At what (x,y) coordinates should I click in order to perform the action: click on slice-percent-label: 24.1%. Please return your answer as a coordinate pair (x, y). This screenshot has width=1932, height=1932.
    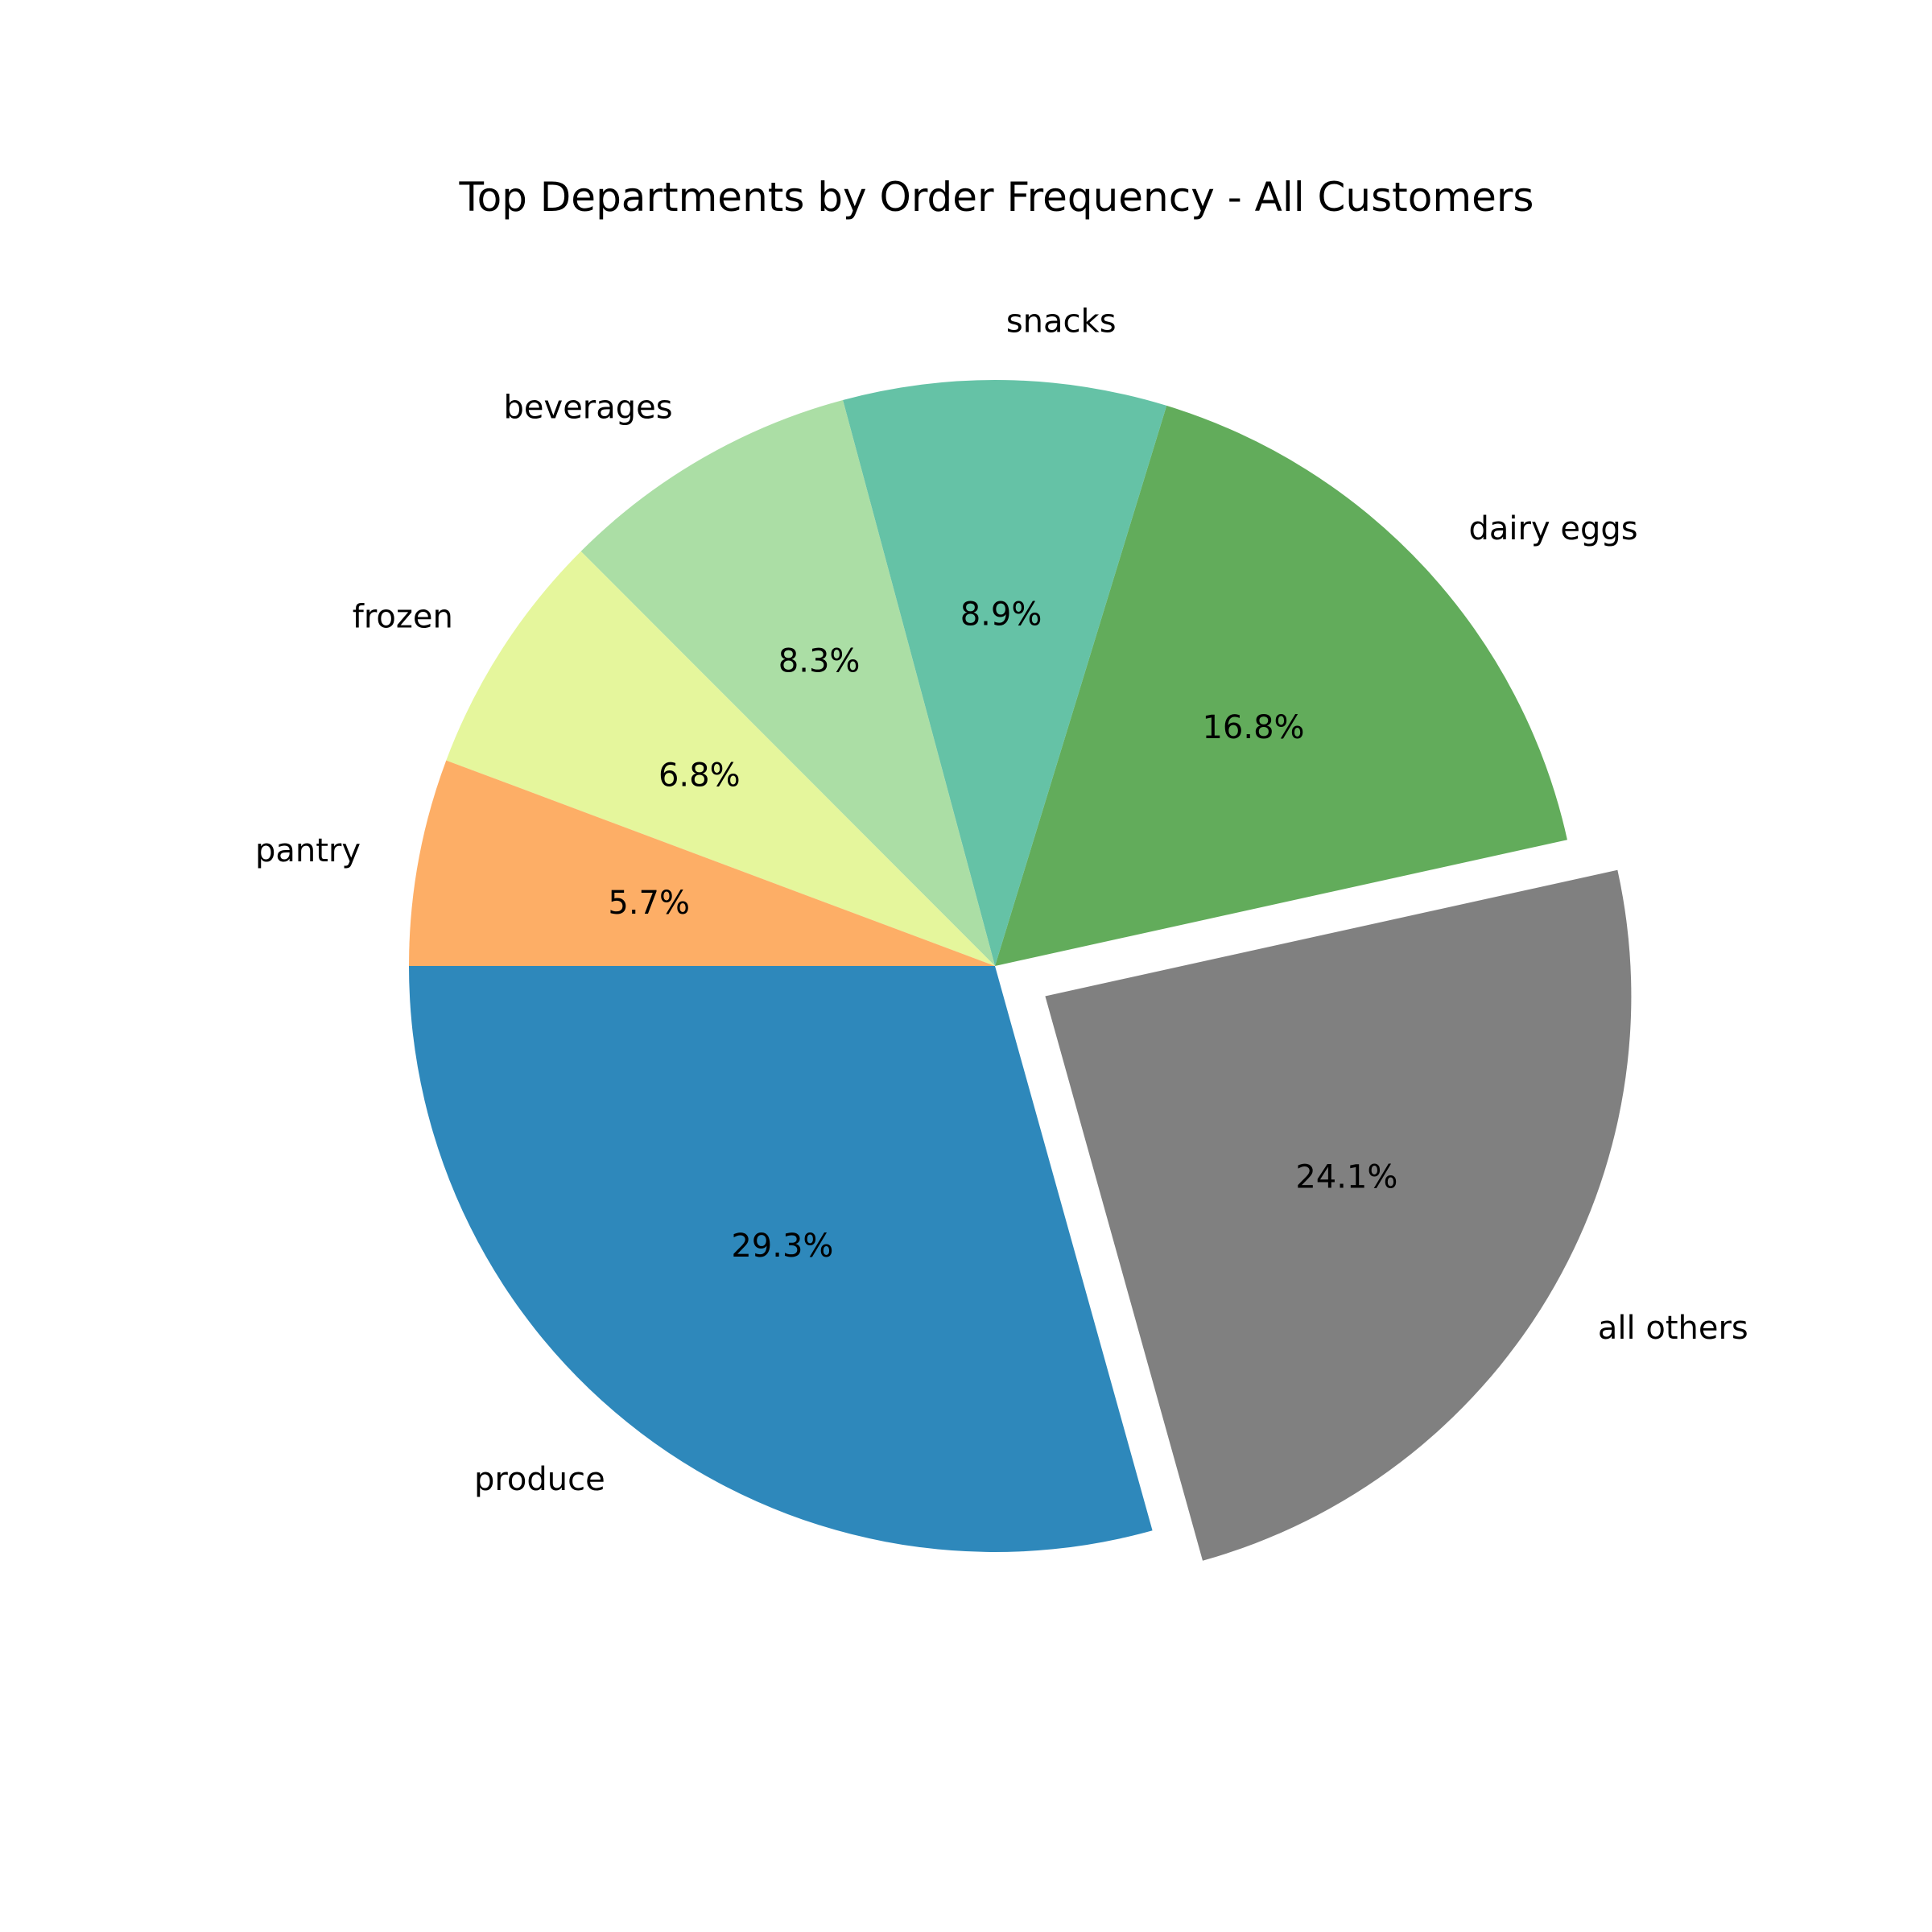
    Looking at the image, I should click on (1346, 1176).